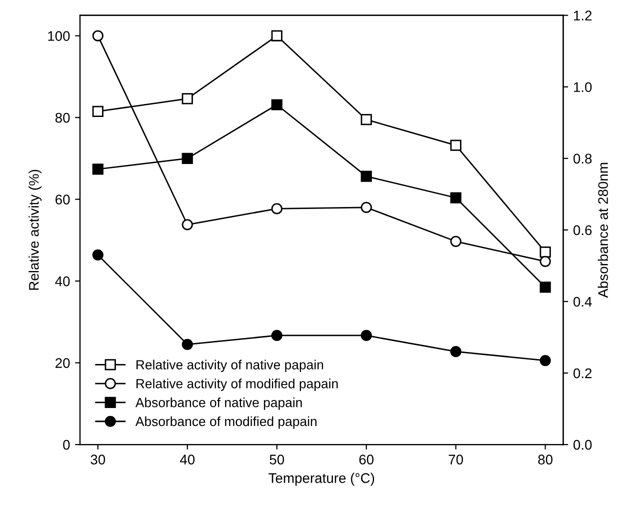 Image resolution: width=640 pixels, height=511 pixels. Describe the element at coordinates (187, 459) in the screenshot. I see `x-tick-label: 40` at that location.